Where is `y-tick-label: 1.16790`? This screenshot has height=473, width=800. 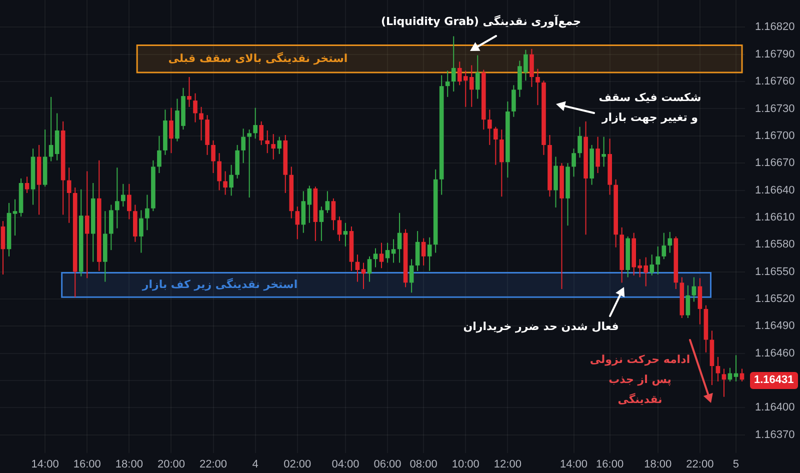
y-tick-label: 1.16790 is located at coordinates (775, 54).